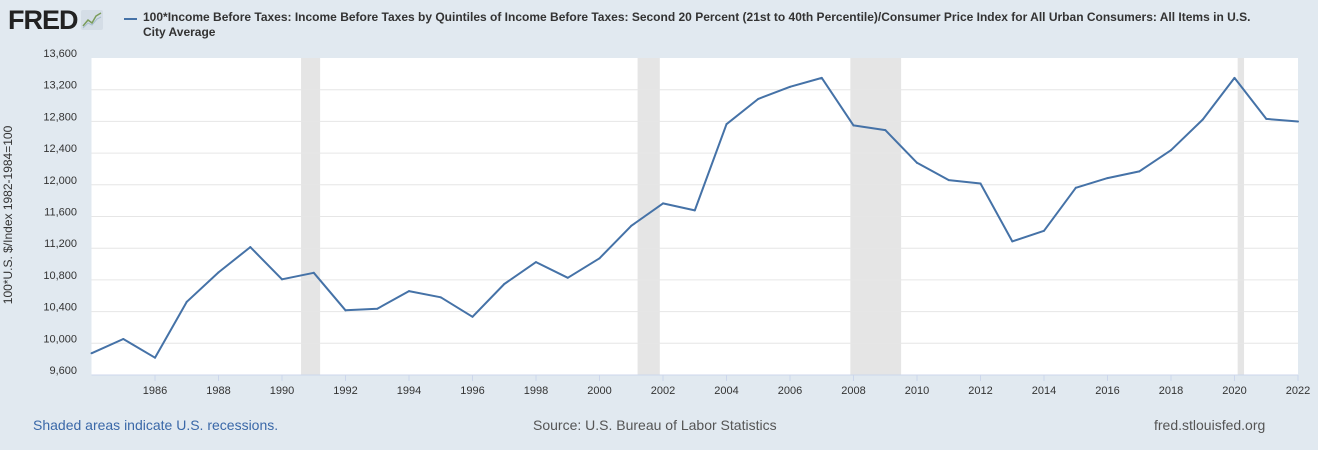  Describe the element at coordinates (60, 86) in the screenshot. I see `y-tick-label: 13,200` at that location.